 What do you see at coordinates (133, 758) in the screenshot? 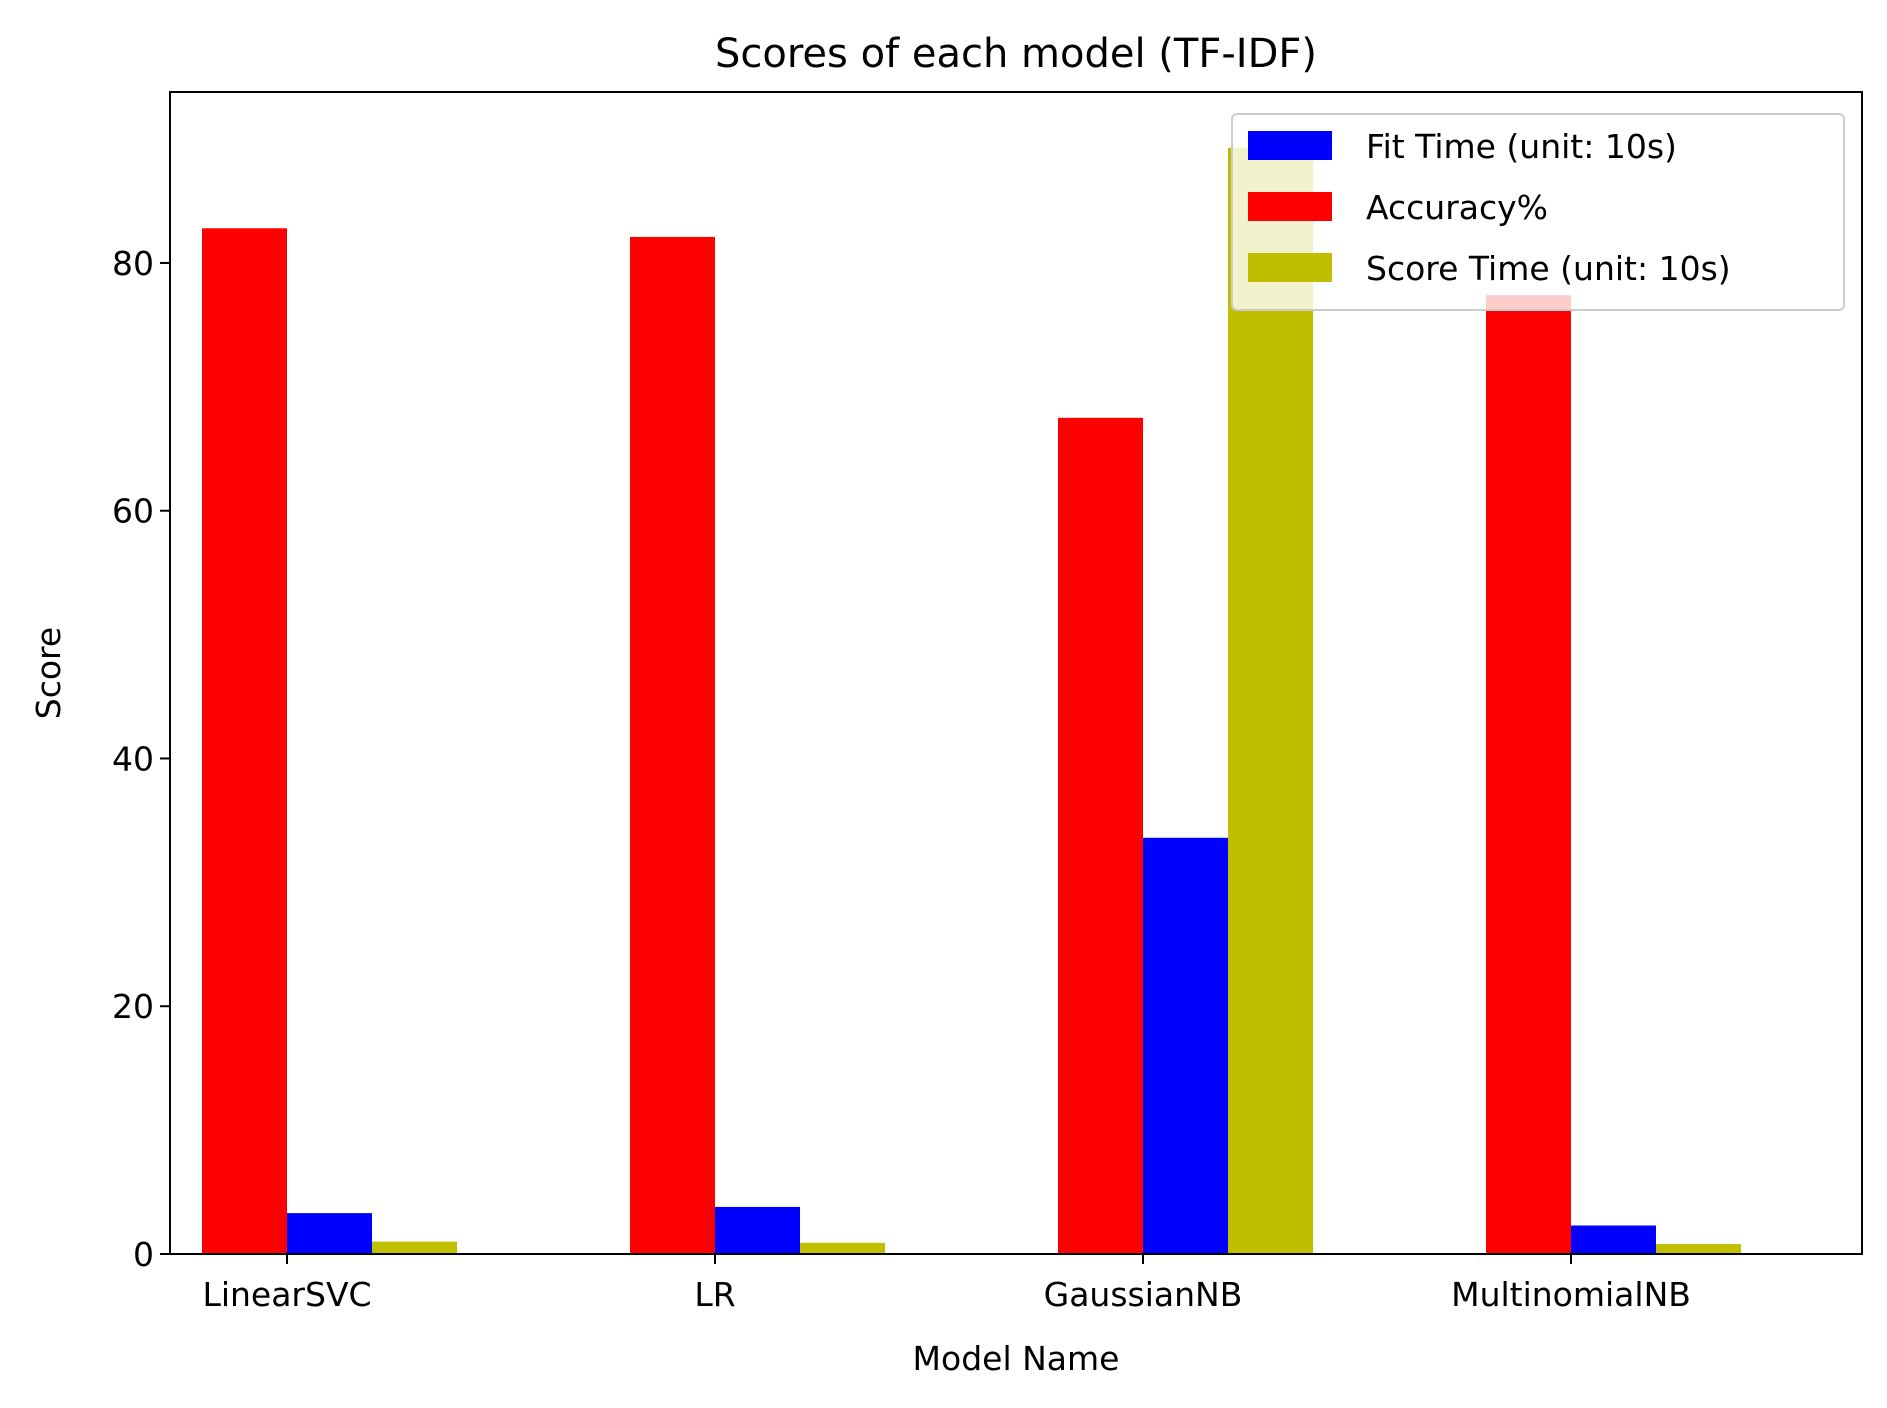
I see `y-tick-label: 40` at bounding box center [133, 758].